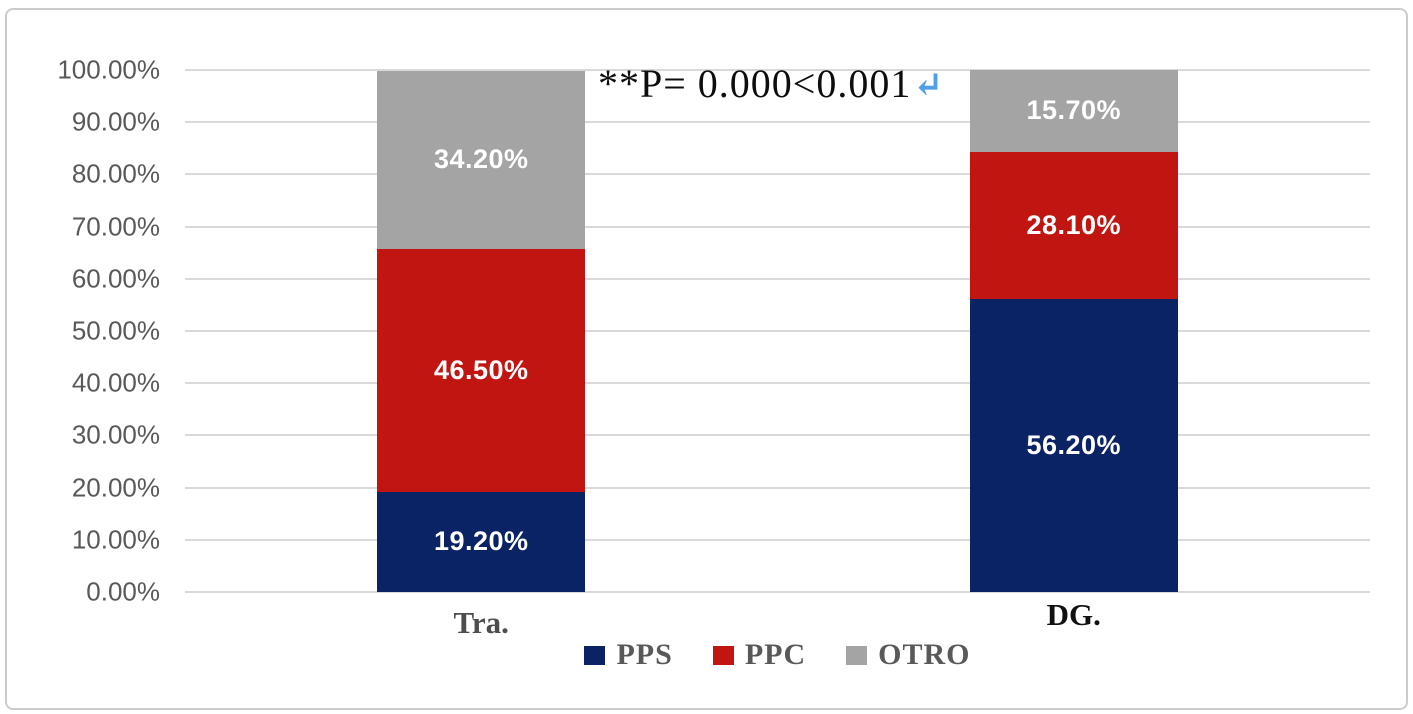 Image resolution: width=1413 pixels, height=714 pixels. I want to click on legend-item-ppc: PPC, so click(759, 655).